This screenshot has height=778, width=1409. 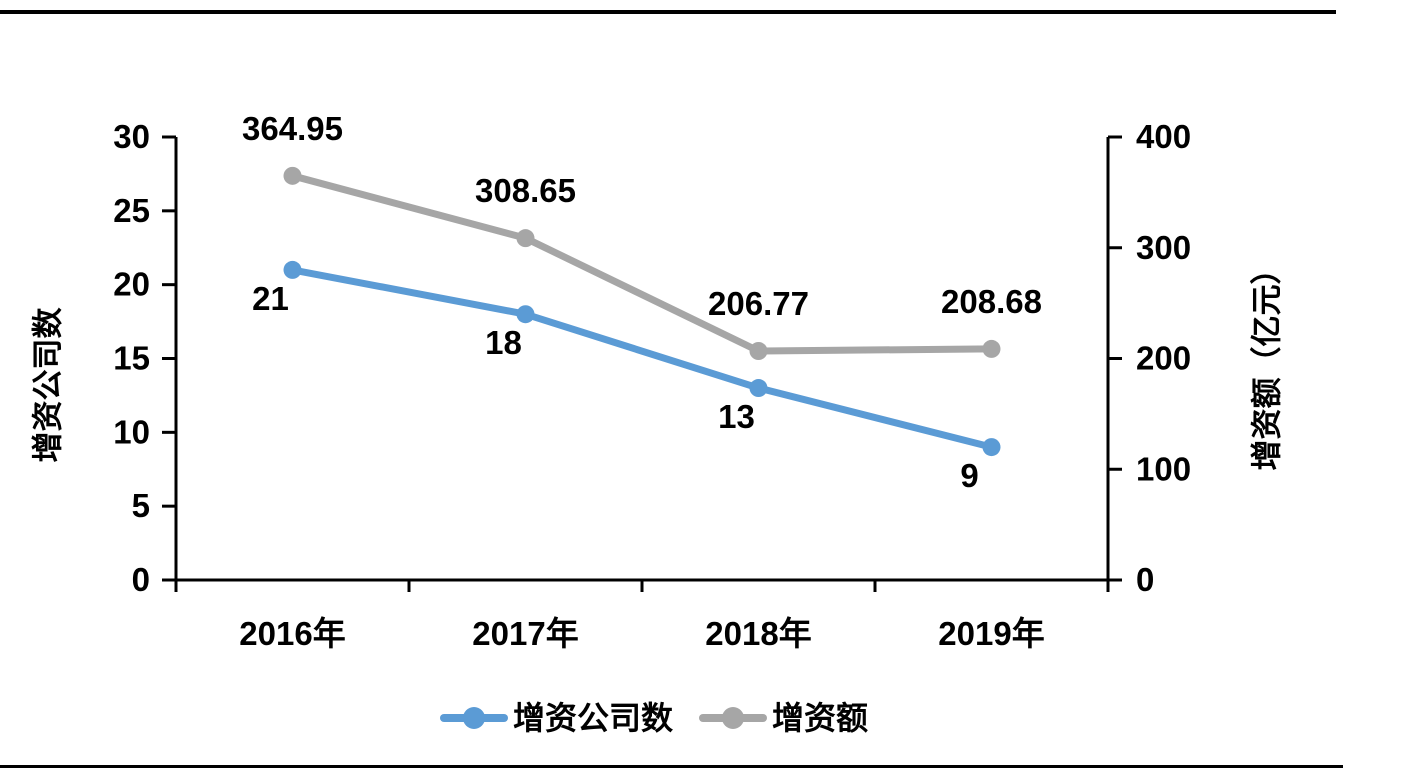 What do you see at coordinates (1163, 358) in the screenshot?
I see `right-axis-tick-label: 200` at bounding box center [1163, 358].